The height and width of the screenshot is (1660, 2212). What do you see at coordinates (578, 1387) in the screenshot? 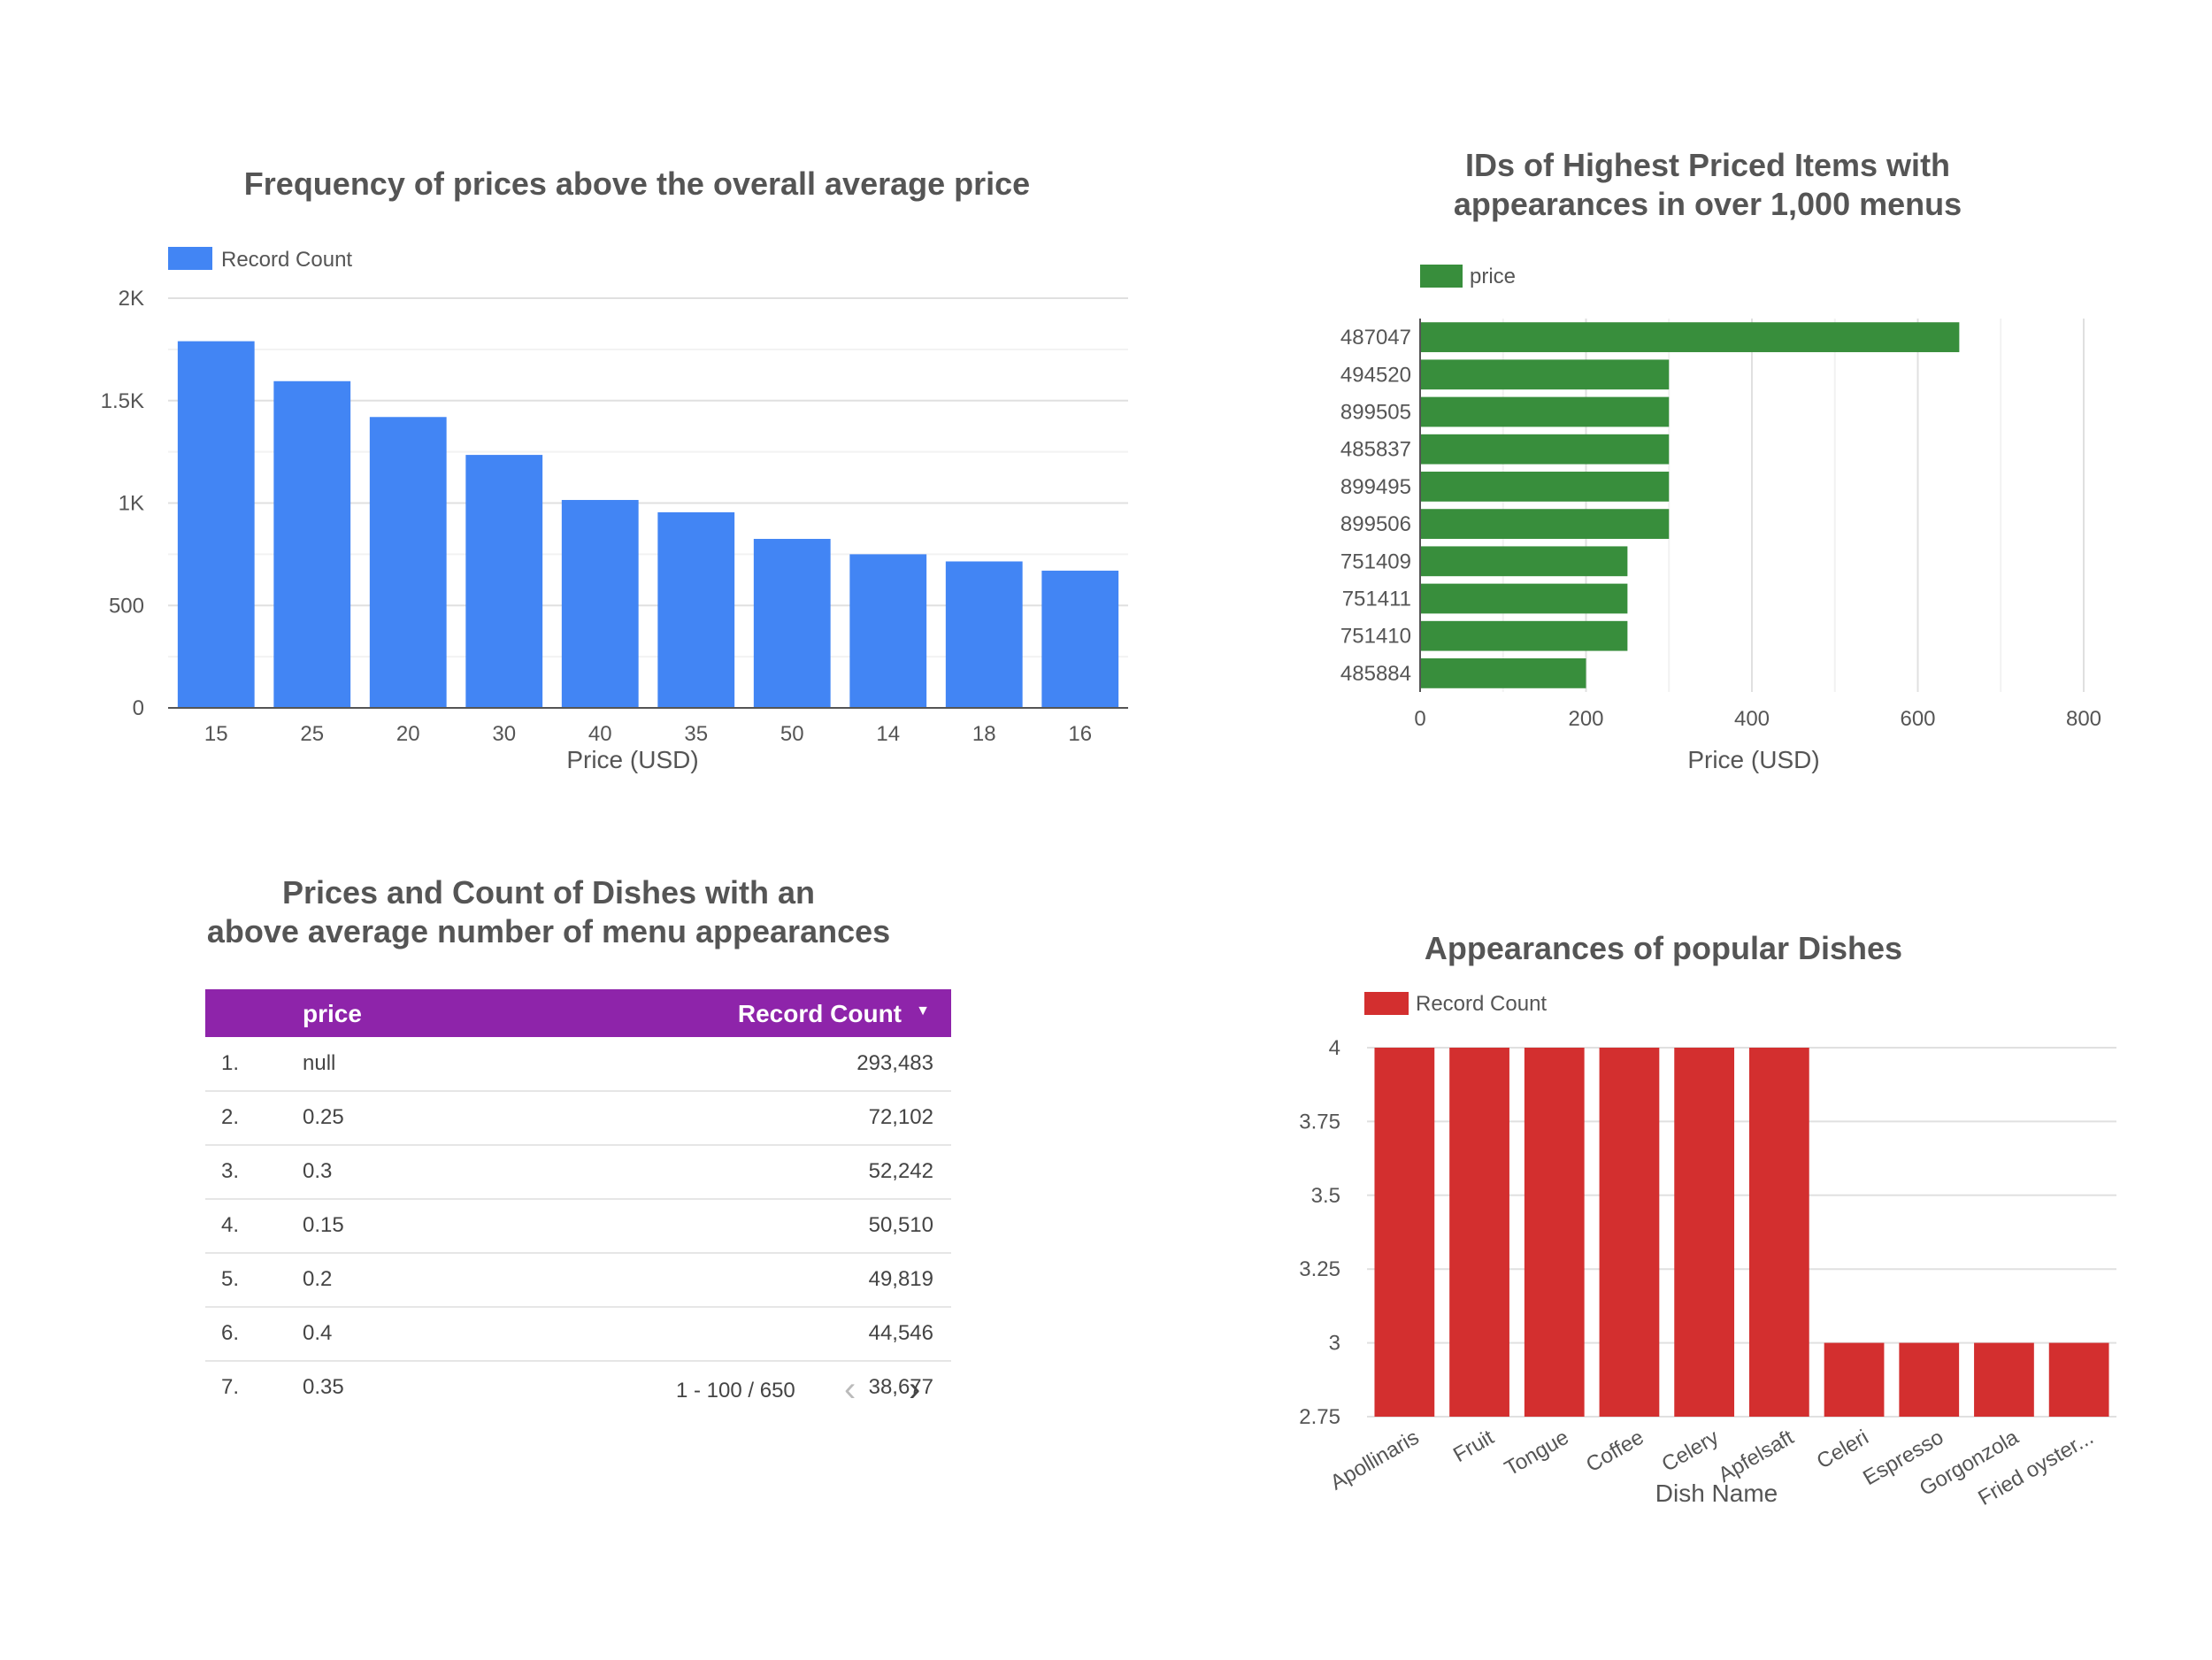
I see `table-row: 7. 0.35 38,677` at bounding box center [578, 1387].